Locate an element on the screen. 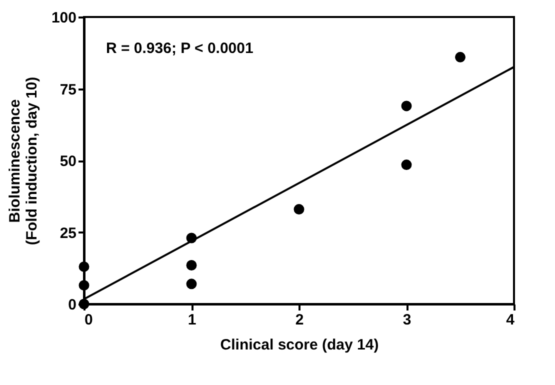 The width and height of the screenshot is (555, 385). y-tick-label: 25 is located at coordinates (68, 233).